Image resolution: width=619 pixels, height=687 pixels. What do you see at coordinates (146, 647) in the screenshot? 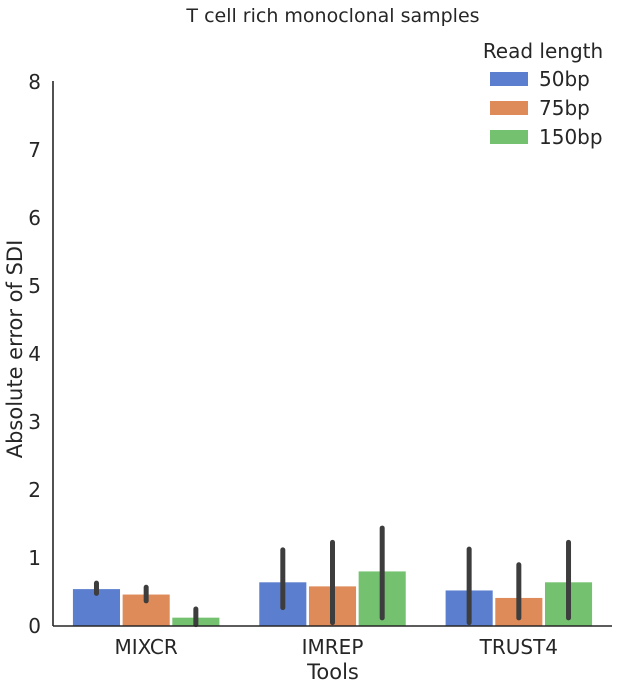
I see `x-tick-label: MIXCR` at bounding box center [146, 647].